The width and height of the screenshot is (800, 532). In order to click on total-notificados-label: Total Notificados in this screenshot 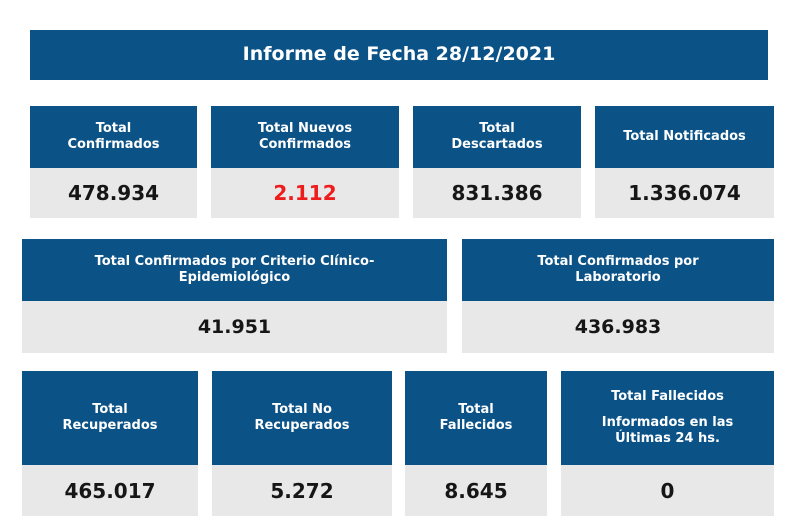, I will do `click(684, 137)`.